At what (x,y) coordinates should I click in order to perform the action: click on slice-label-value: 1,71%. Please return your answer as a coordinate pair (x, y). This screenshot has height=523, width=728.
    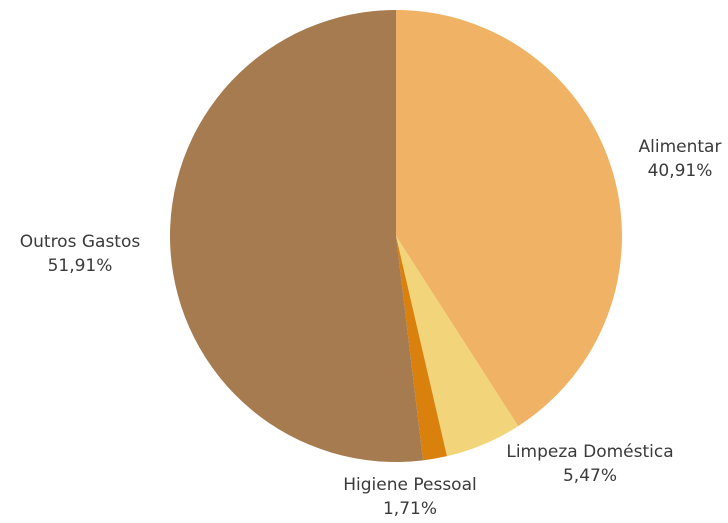
    Looking at the image, I should click on (410, 509).